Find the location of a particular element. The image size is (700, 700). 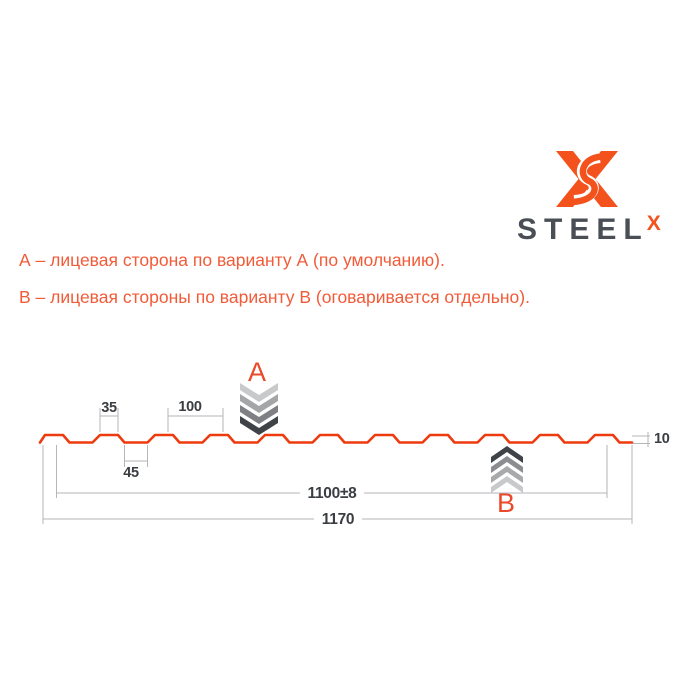

logo: STEELX is located at coordinates (607, 198).